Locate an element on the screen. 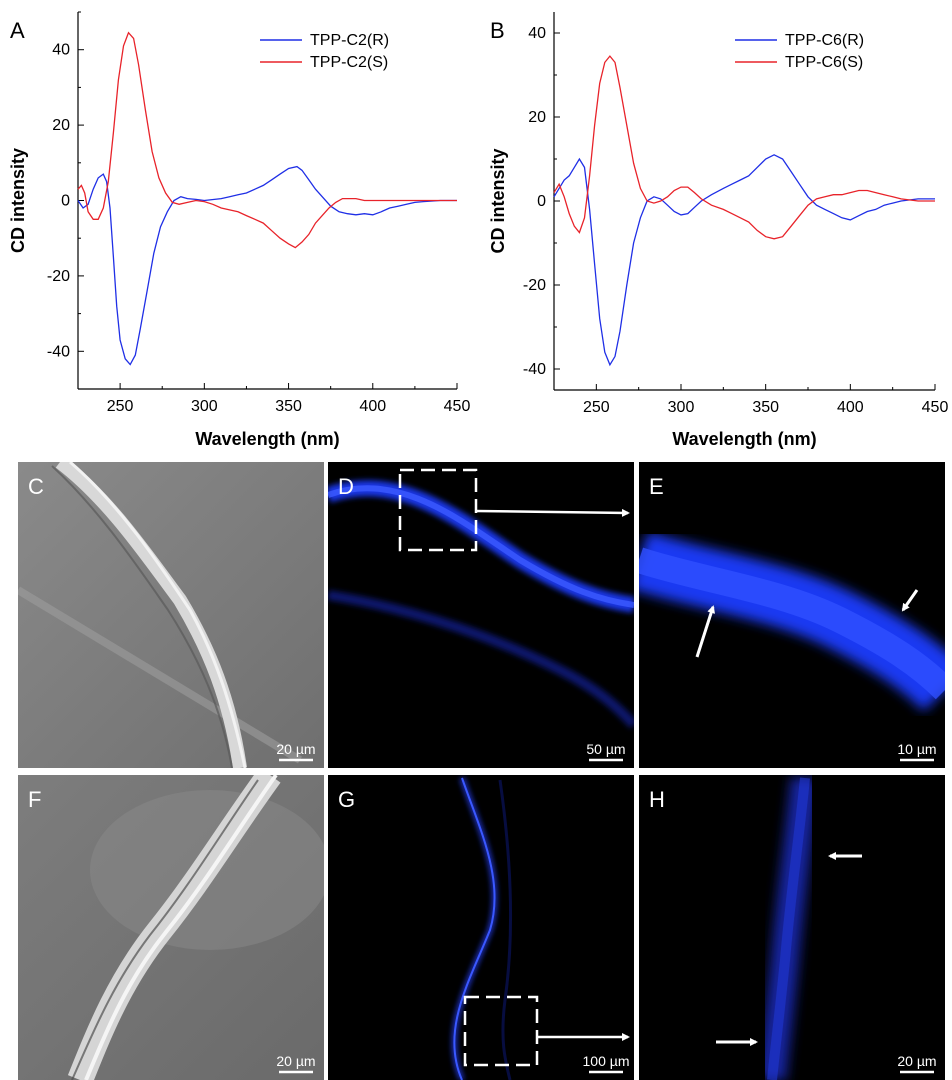 The height and width of the screenshot is (1080, 952). legend-label: TPP-C2(S) is located at coordinates (349, 62).